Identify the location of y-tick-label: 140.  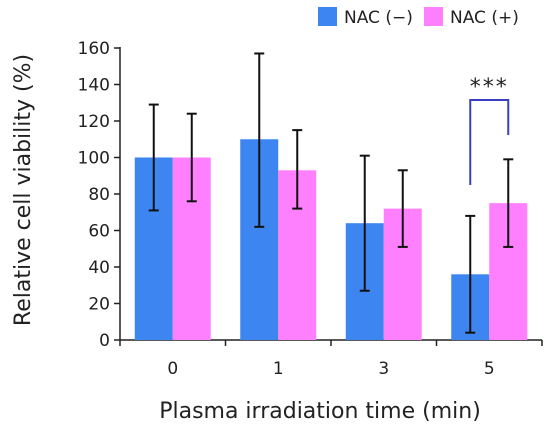
(94, 86).